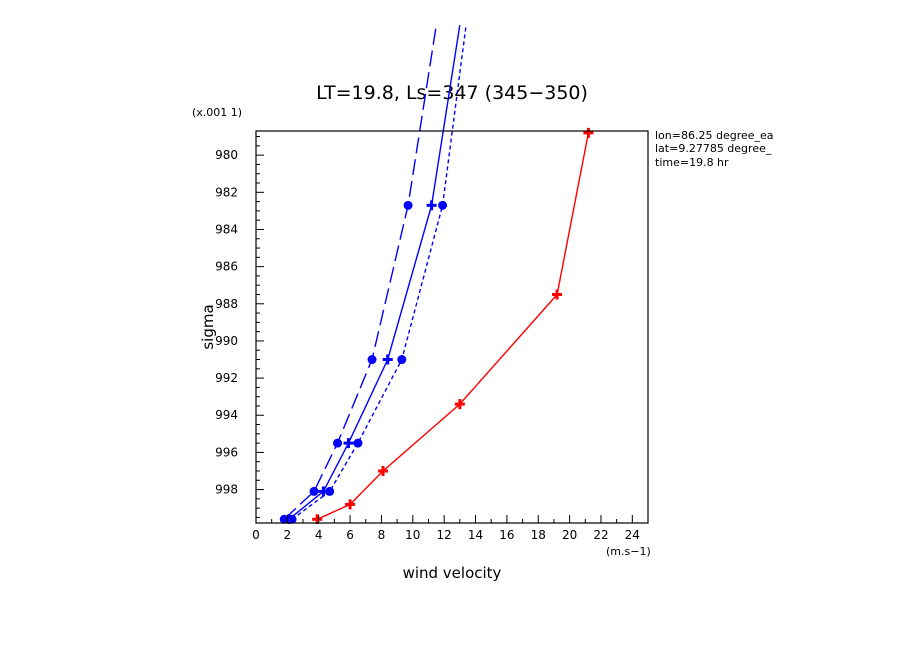 This screenshot has width=904, height=654. What do you see at coordinates (452, 93) in the screenshot?
I see `chart-title: LT=19.8, Ls=347 (345−350)` at bounding box center [452, 93].